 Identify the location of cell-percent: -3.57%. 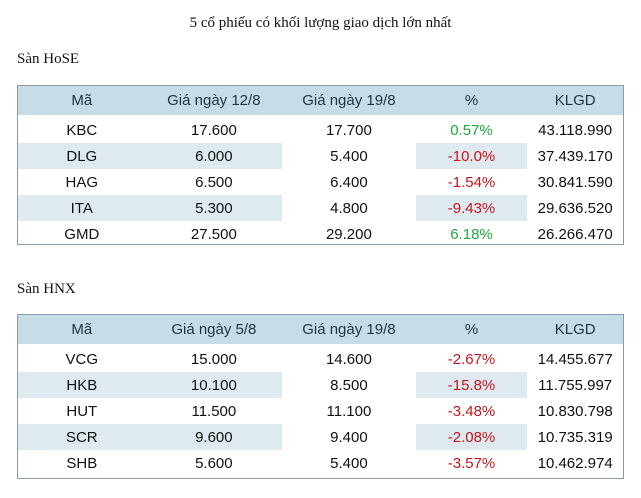
(471, 463).